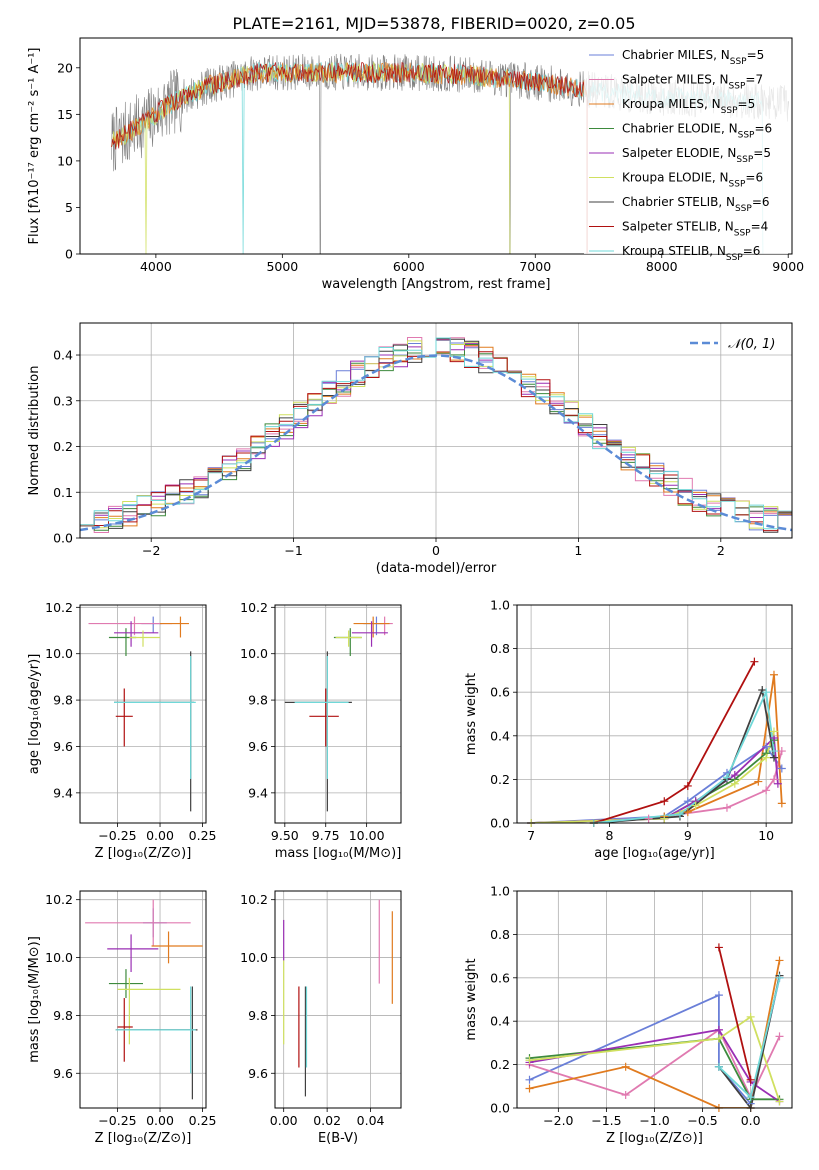 This screenshot has width=819, height=1170. What do you see at coordinates (143, 853) in the screenshot?
I see `x-axis-label: Z [log₁₀(Z/Z⊙)]` at bounding box center [143, 853].